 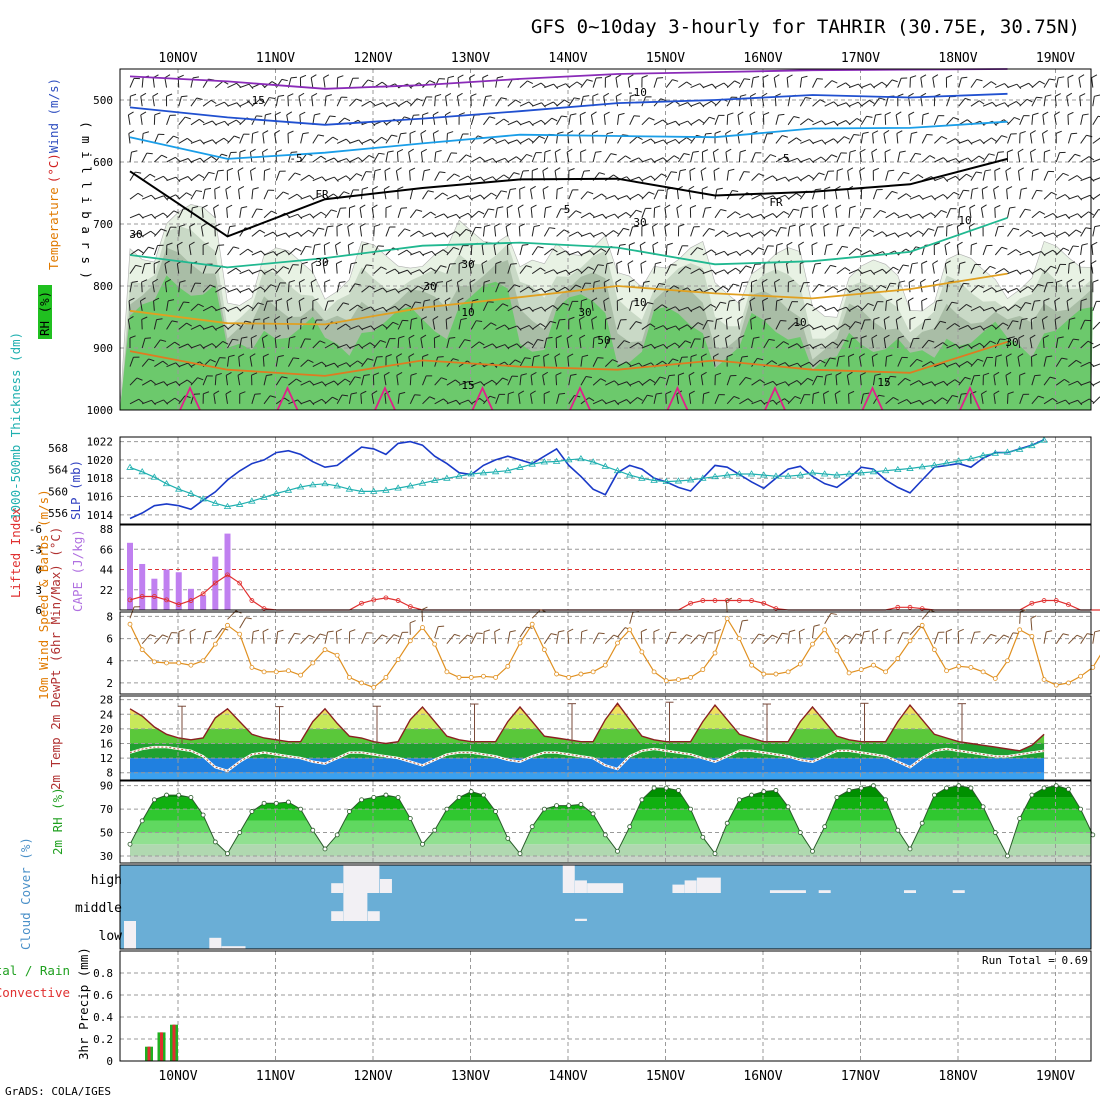 What do you see at coordinates (467, 312) in the screenshot?
I see `temp-contour-label: 10` at bounding box center [467, 312].